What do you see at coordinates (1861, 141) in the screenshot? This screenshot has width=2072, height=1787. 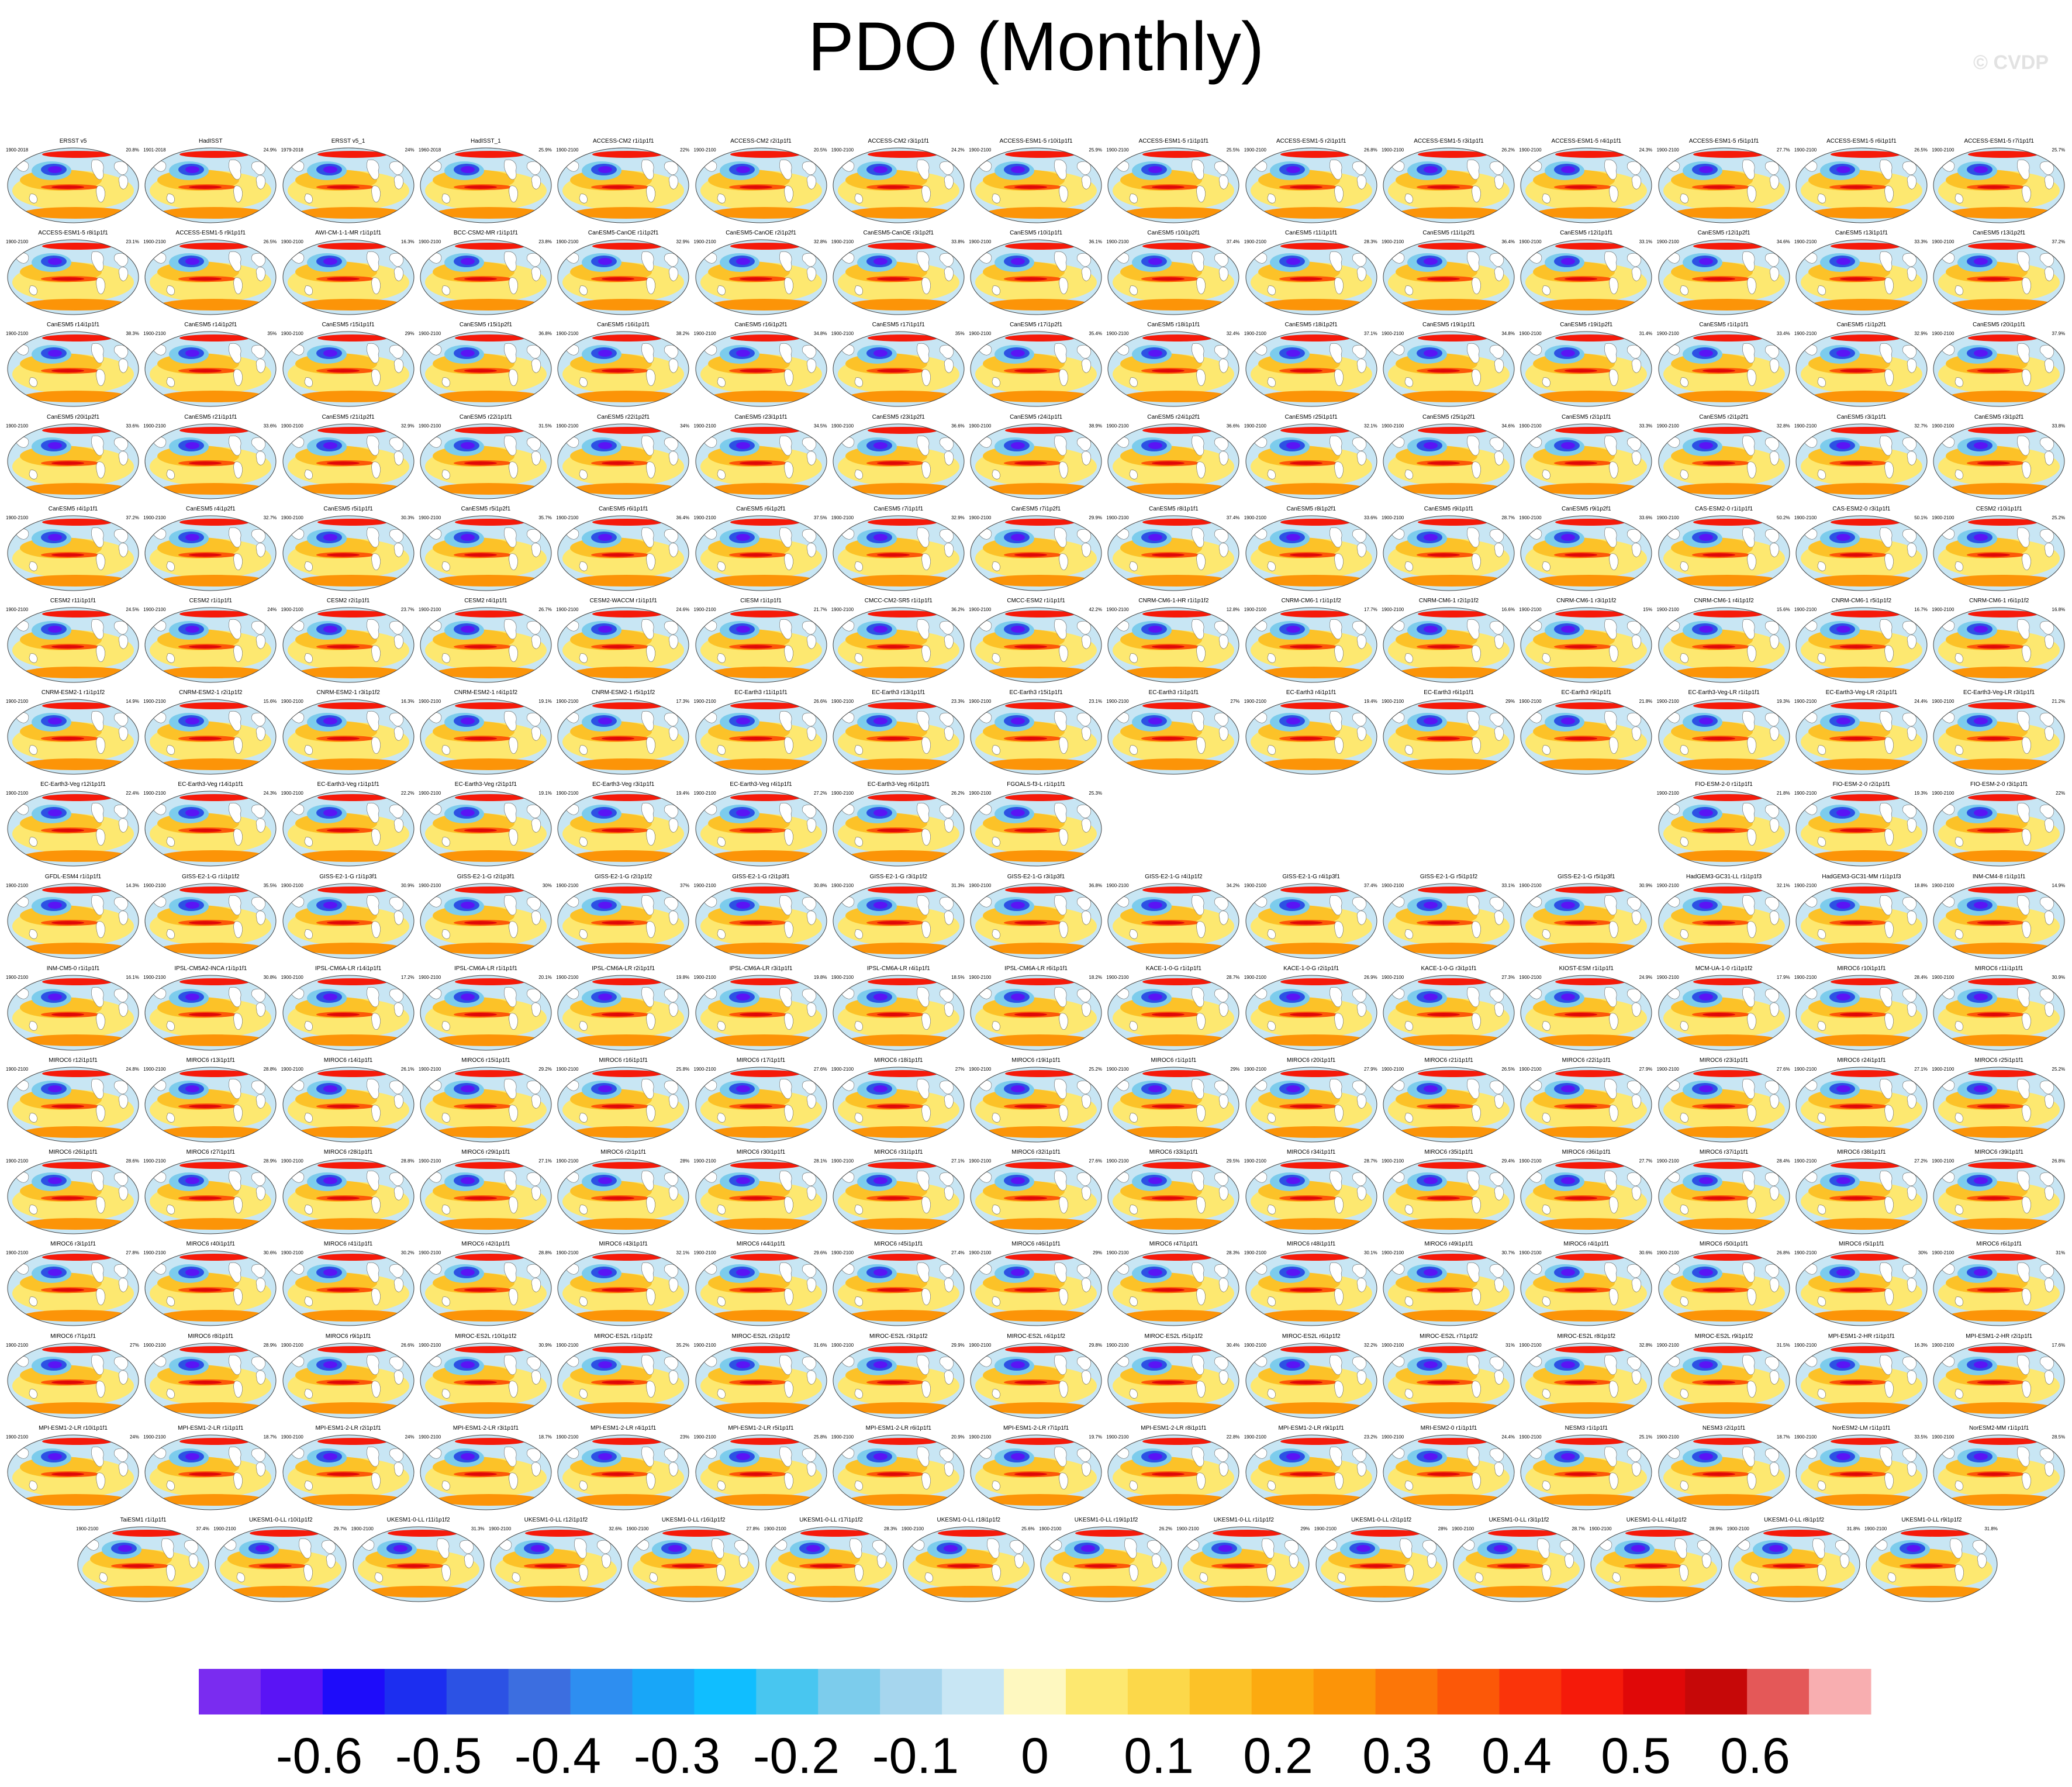 I see `panel-title: ACCESS-ESM1-5 r6i1p1f1` at bounding box center [1861, 141].